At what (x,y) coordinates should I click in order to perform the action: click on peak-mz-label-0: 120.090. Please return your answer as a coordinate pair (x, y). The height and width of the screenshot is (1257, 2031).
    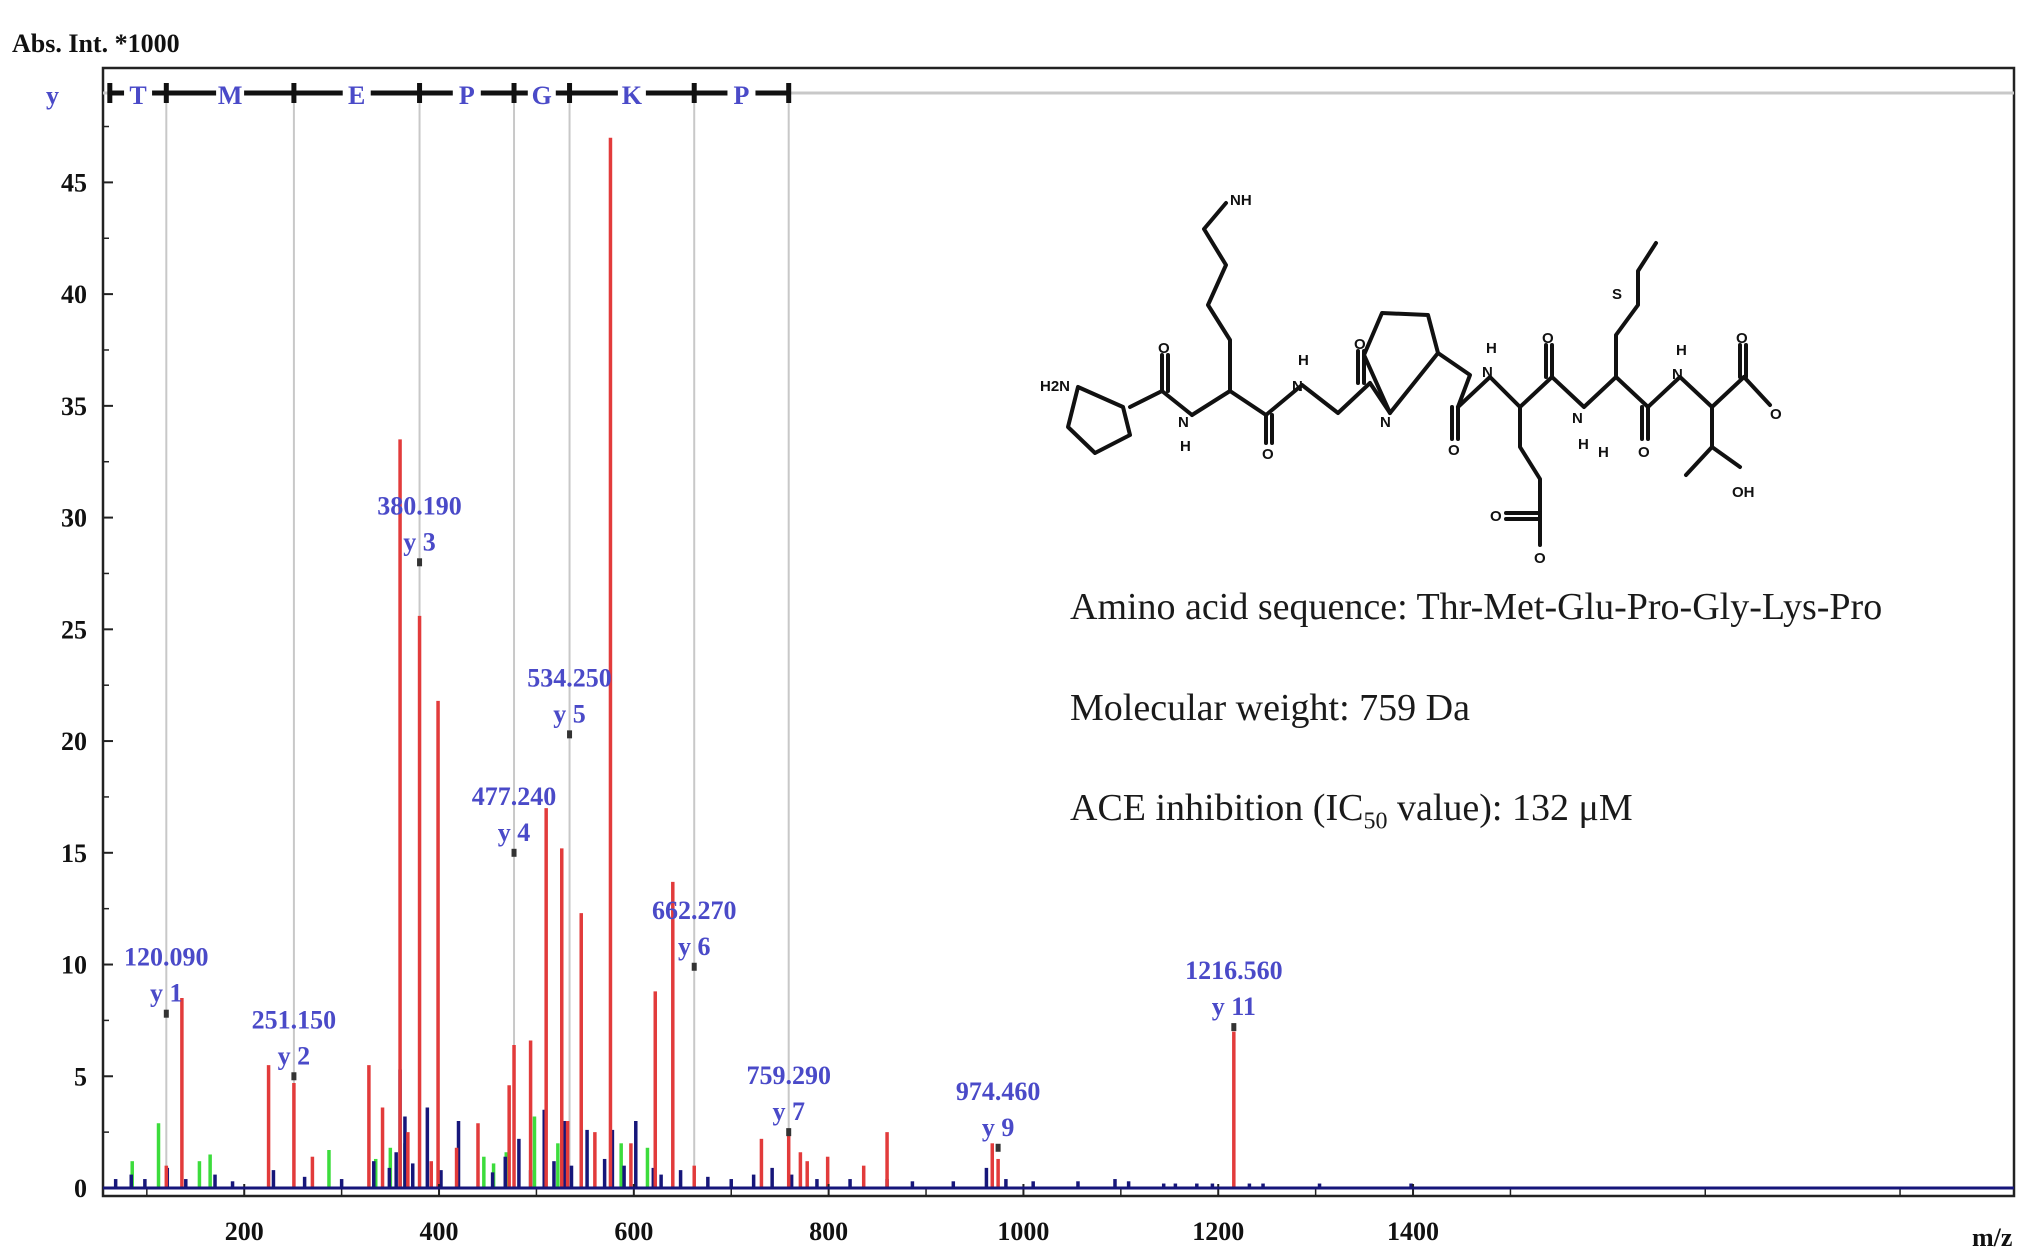
    Looking at the image, I should click on (166, 957).